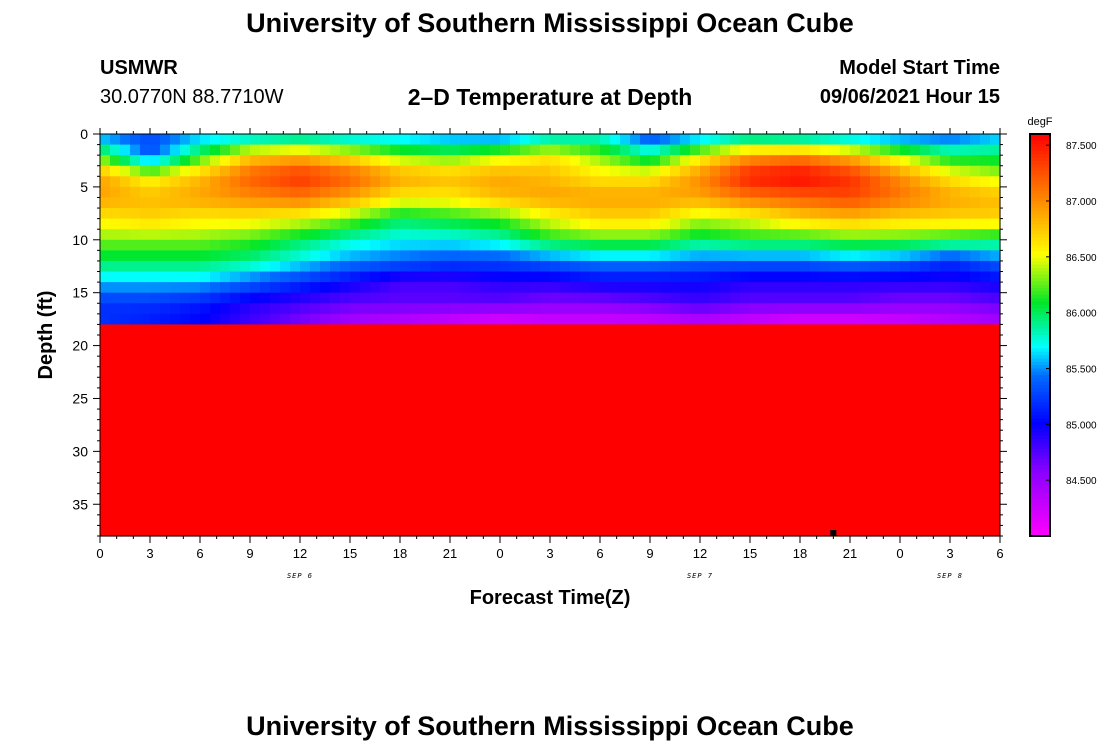 The height and width of the screenshot is (750, 1100). Describe the element at coordinates (1040, 477) in the screenshot. I see `colorbar-segment` at that location.